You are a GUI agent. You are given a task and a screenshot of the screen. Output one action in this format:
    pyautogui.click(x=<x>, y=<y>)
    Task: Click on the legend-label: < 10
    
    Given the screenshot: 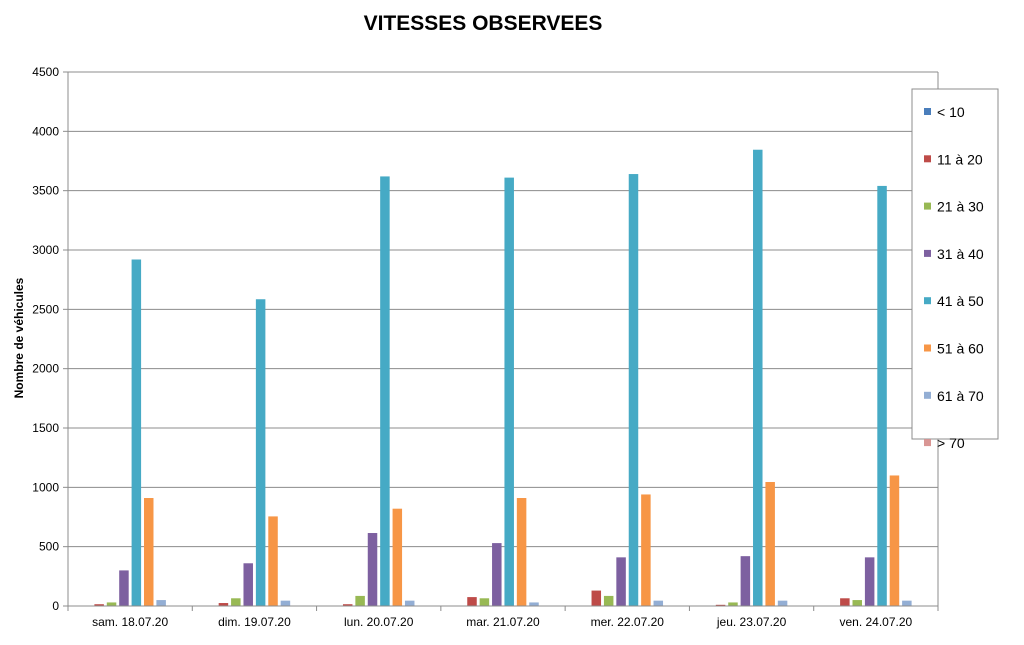 What is the action you would take?
    pyautogui.click(x=951, y=112)
    